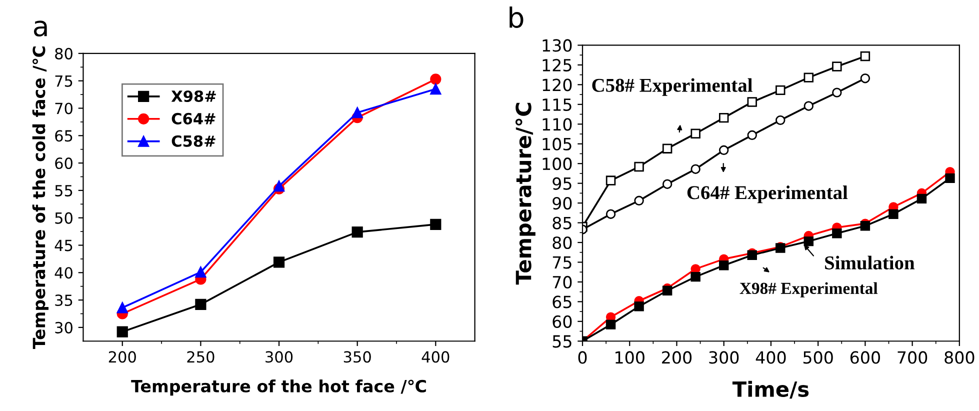  I want to click on y-axis-title: Temperature of the cold face /℃, so click(40, 198).